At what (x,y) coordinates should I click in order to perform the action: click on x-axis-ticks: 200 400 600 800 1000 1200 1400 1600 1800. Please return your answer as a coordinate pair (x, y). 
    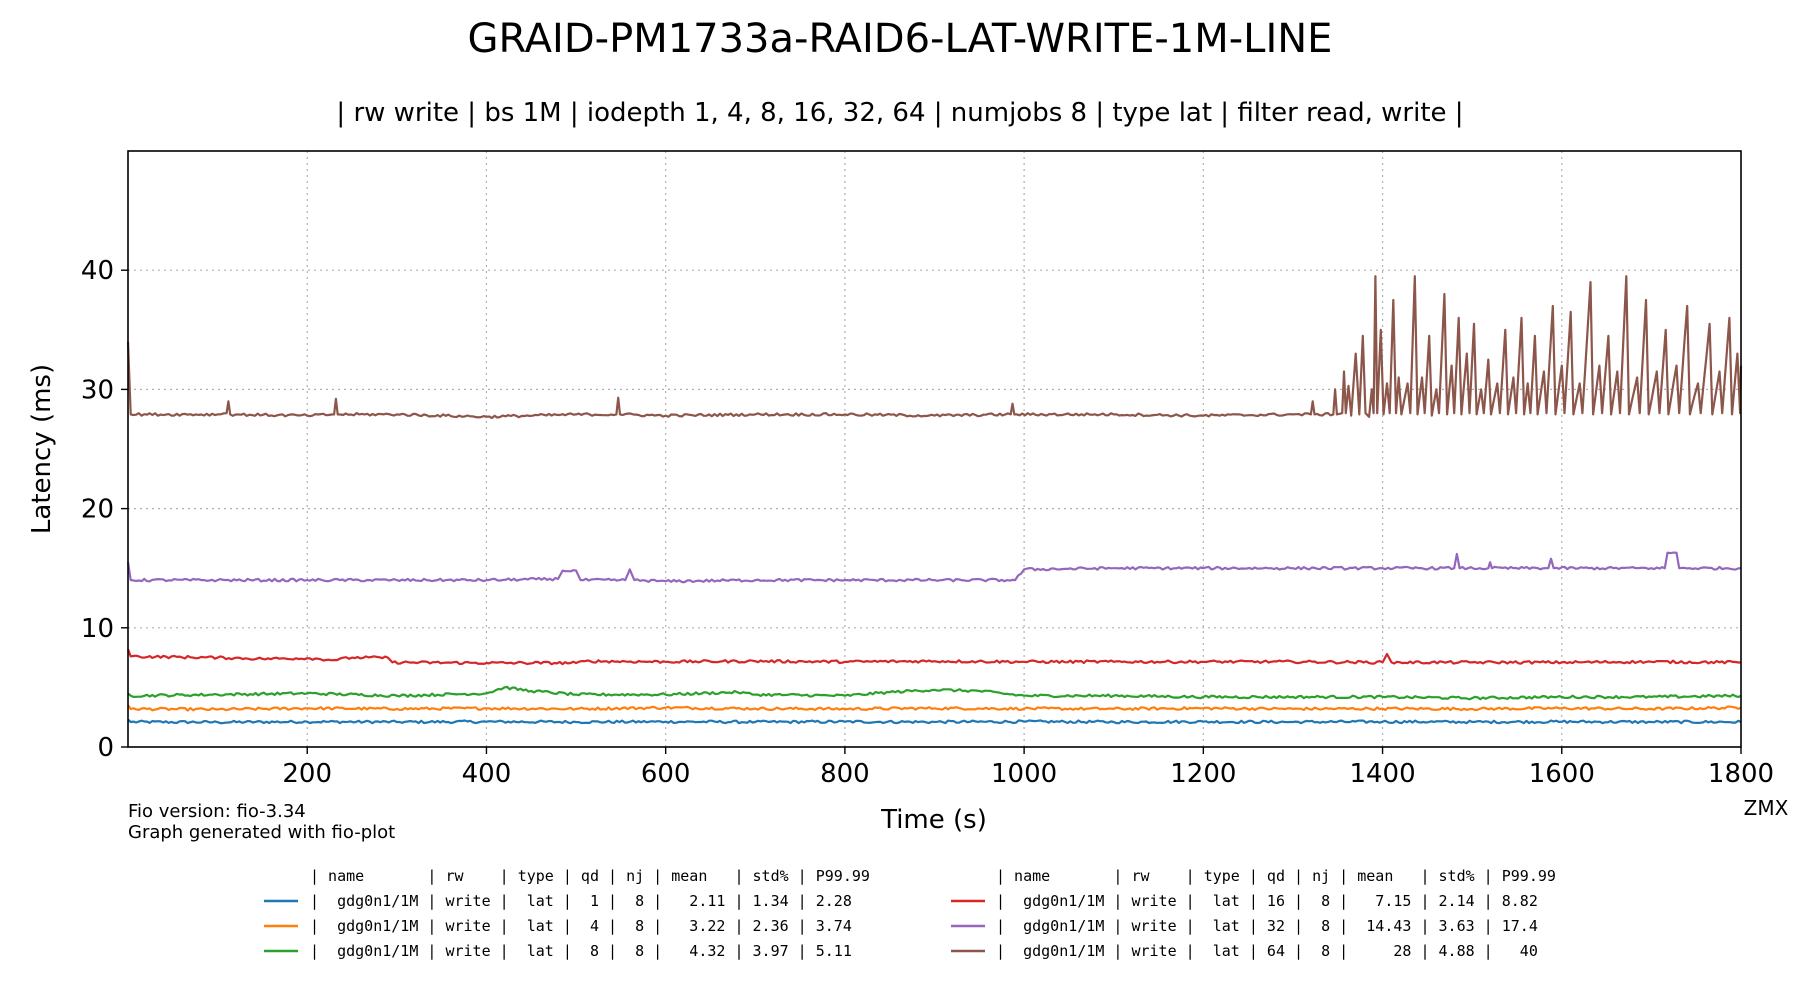
    Looking at the image, I should click on (1028, 768).